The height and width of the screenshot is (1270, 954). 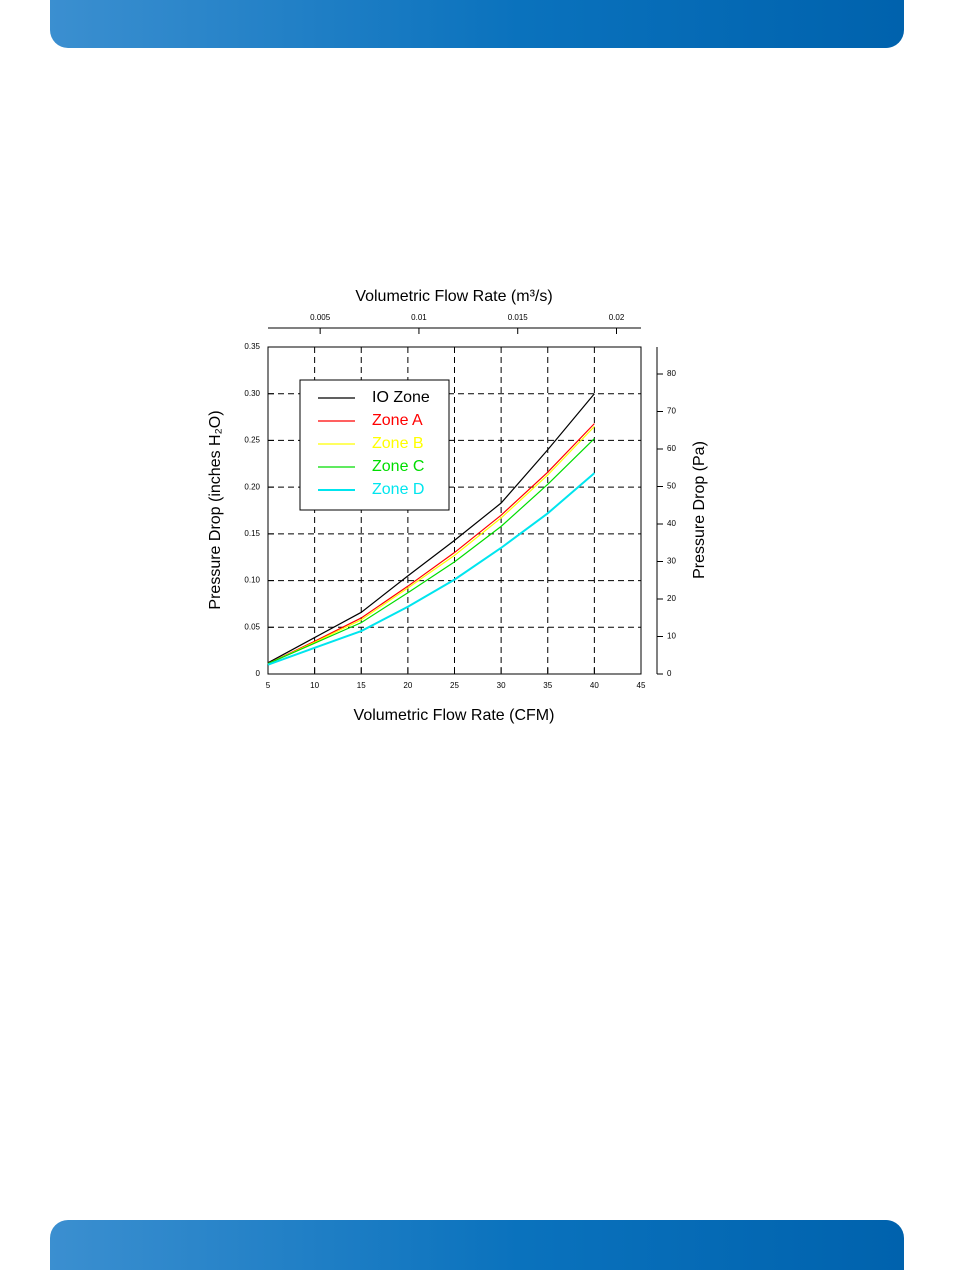 What do you see at coordinates (398, 489) in the screenshot?
I see `legend-label: Zone D` at bounding box center [398, 489].